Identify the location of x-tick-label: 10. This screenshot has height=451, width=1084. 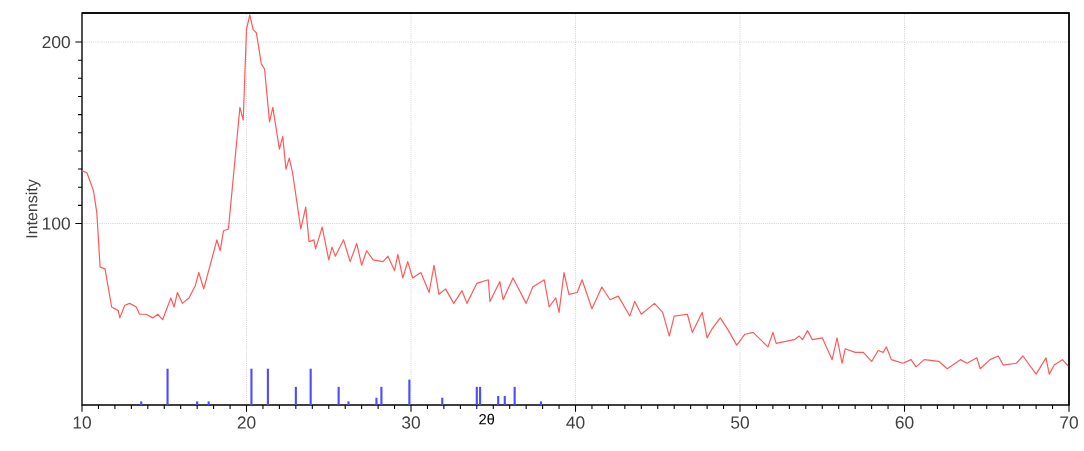
(82, 422).